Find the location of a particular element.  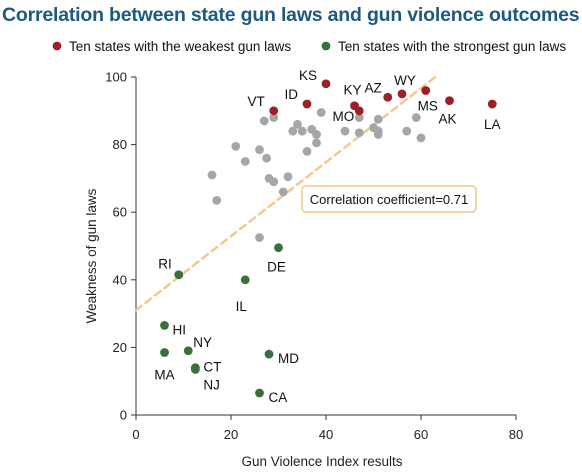

point-label-az: AZ is located at coordinates (372, 87).